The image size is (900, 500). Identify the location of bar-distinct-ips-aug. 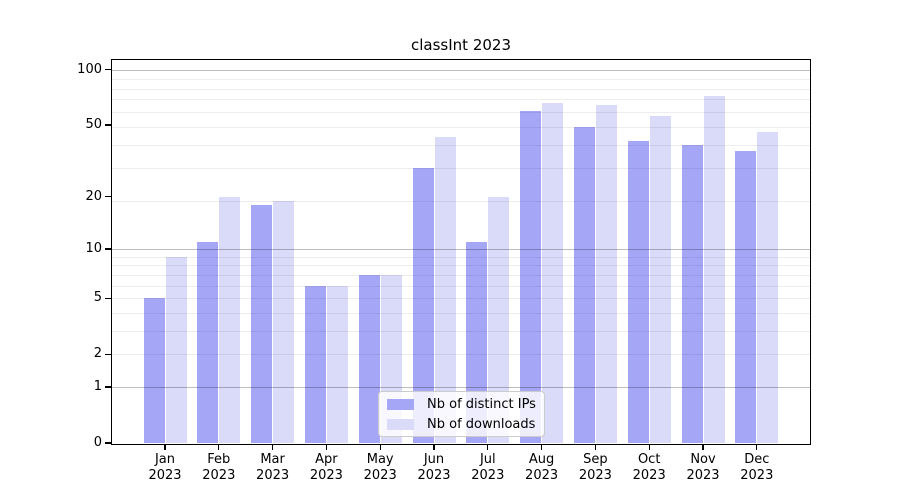
(531, 276).